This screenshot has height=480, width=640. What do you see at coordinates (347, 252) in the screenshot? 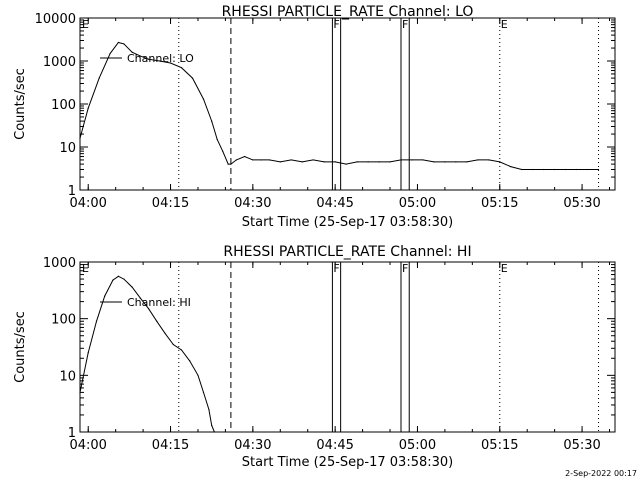
I see `chart-title: RHESSI PARTICLE_RATE Channel: HI` at bounding box center [347, 252].